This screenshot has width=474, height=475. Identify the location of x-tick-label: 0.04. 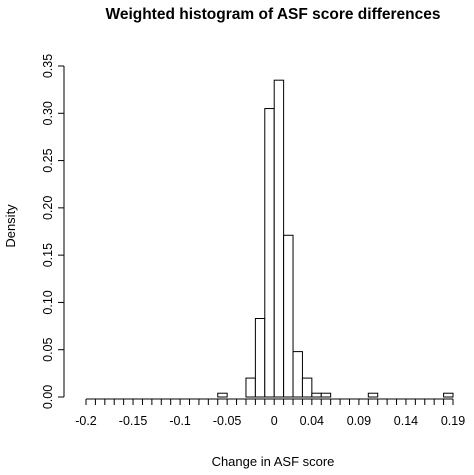
(312, 421).